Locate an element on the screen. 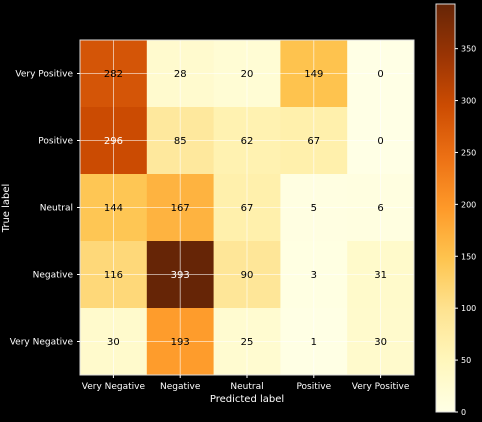 This screenshot has height=422, width=482. cell-value-label: 5 is located at coordinates (314, 208).